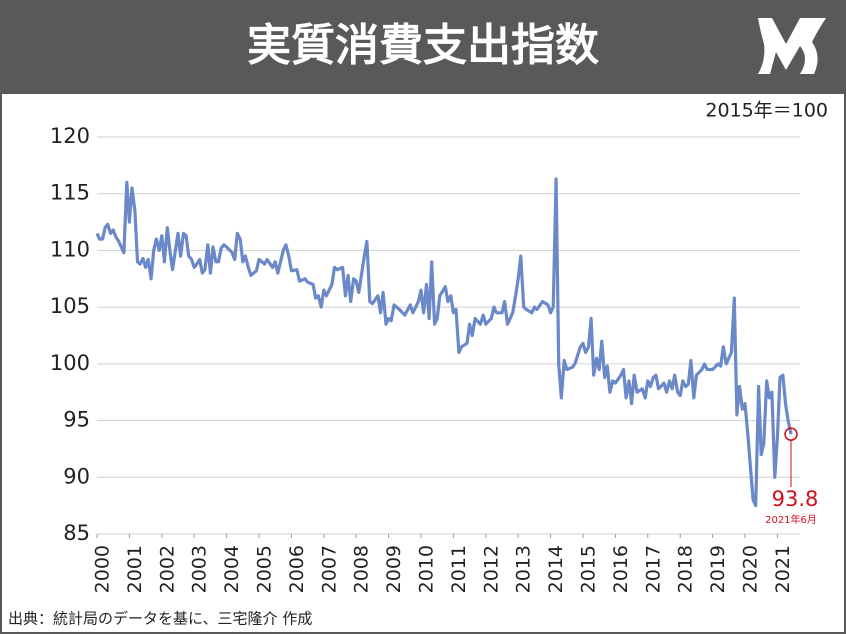 This screenshot has height=635, width=846. I want to click on x-tick-label: 2007, so click(329, 569).